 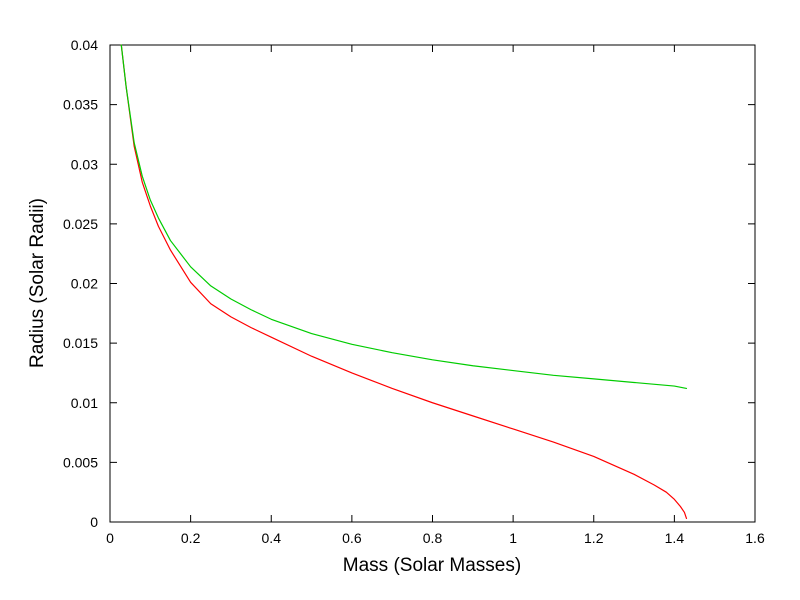 What do you see at coordinates (84, 284) in the screenshot?
I see `y-tick-label: 0.02` at bounding box center [84, 284].